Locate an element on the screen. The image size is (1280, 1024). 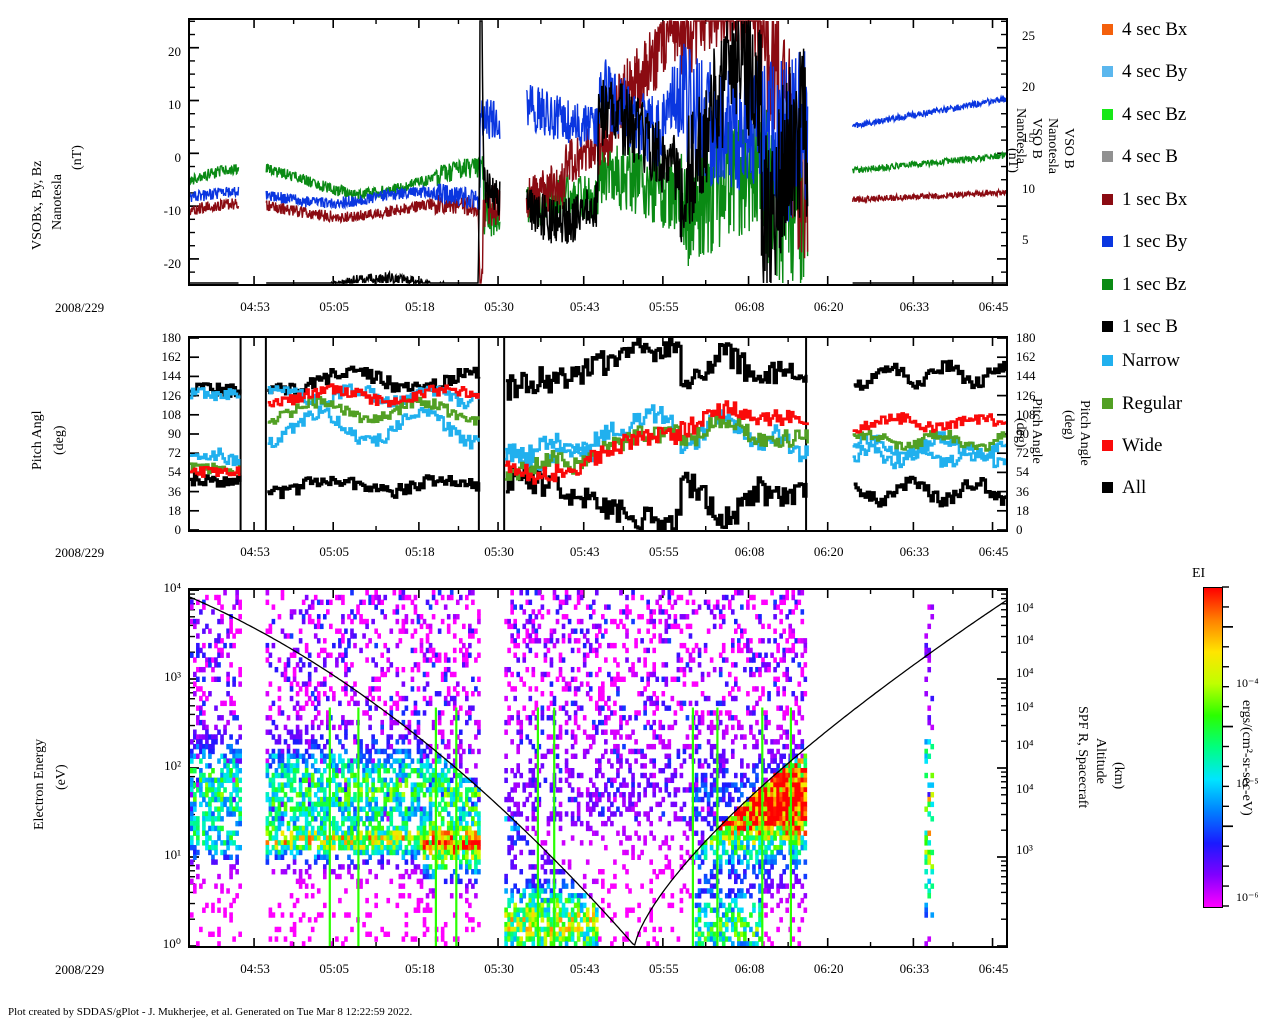
legend-item: 1 sec Bx is located at coordinates (1144, 199).